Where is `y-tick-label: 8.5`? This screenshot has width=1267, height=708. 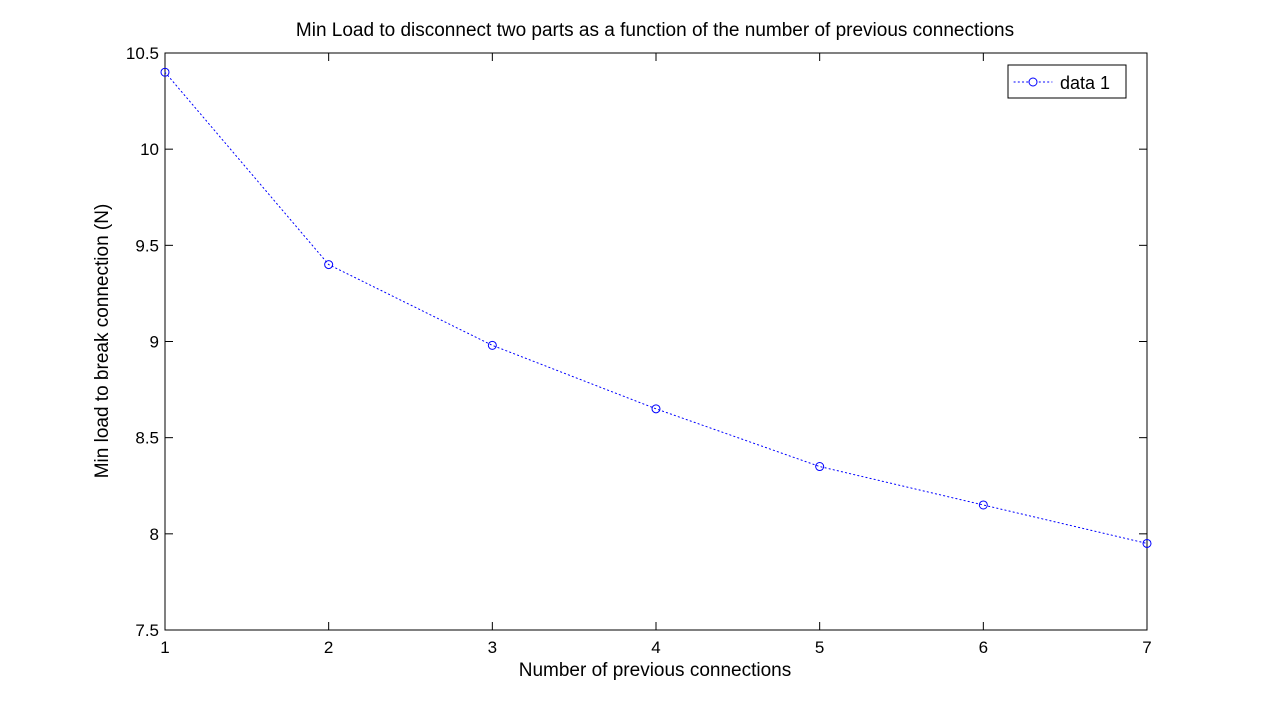 y-tick-label: 8.5 is located at coordinates (147, 438).